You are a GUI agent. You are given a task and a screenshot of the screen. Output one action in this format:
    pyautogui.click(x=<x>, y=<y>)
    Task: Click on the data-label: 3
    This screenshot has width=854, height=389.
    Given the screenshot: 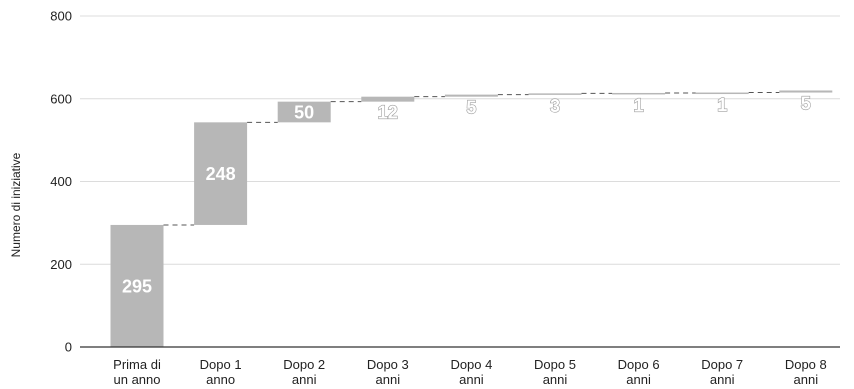 What is the action you would take?
    pyautogui.click(x=555, y=106)
    